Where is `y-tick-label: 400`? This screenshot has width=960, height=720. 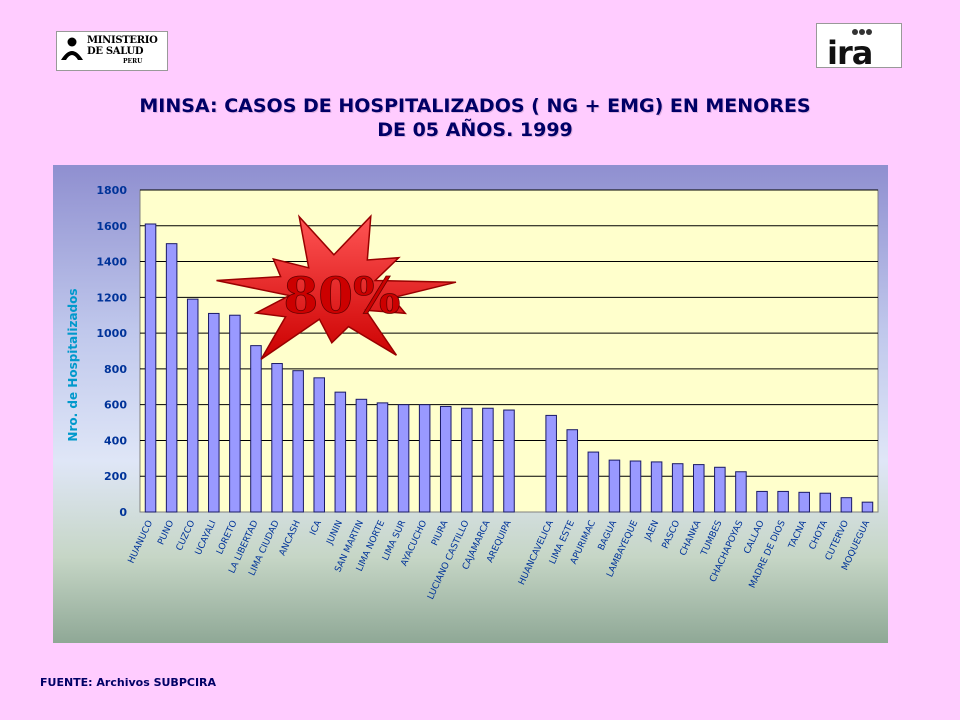
y-tick-label: 400 is located at coordinates (115, 440).